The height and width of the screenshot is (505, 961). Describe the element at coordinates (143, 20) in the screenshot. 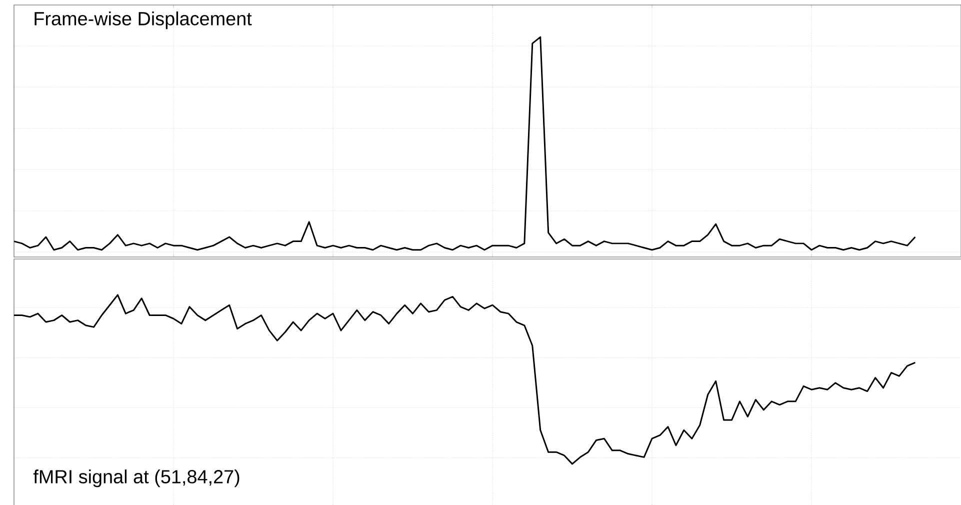

I see `chart-title: Frame-wise Displacement` at that location.